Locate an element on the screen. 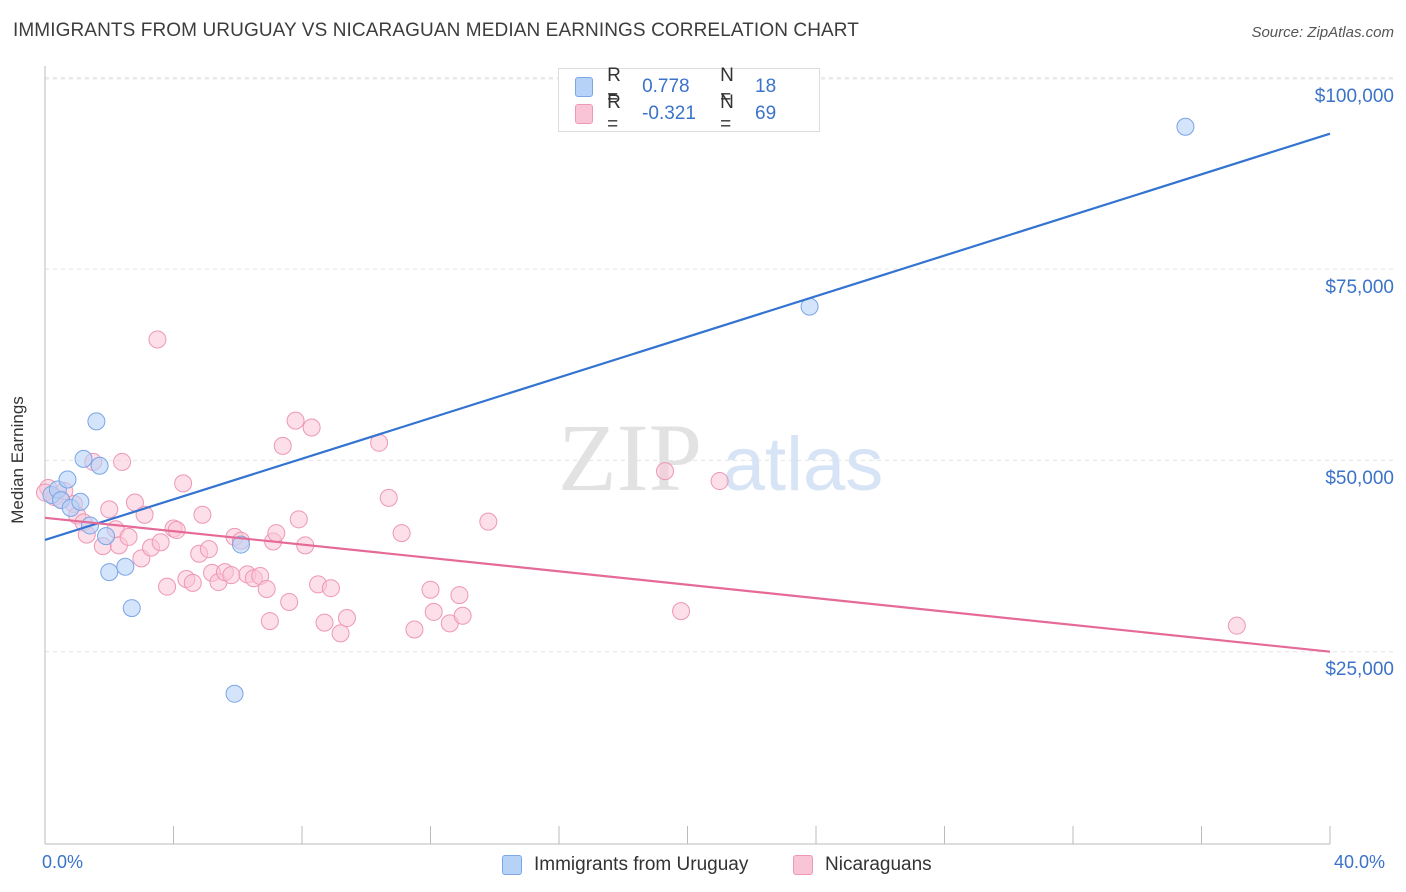 The image size is (1406, 892). legend-label: Immigrants from Uruguay is located at coordinates (641, 864).